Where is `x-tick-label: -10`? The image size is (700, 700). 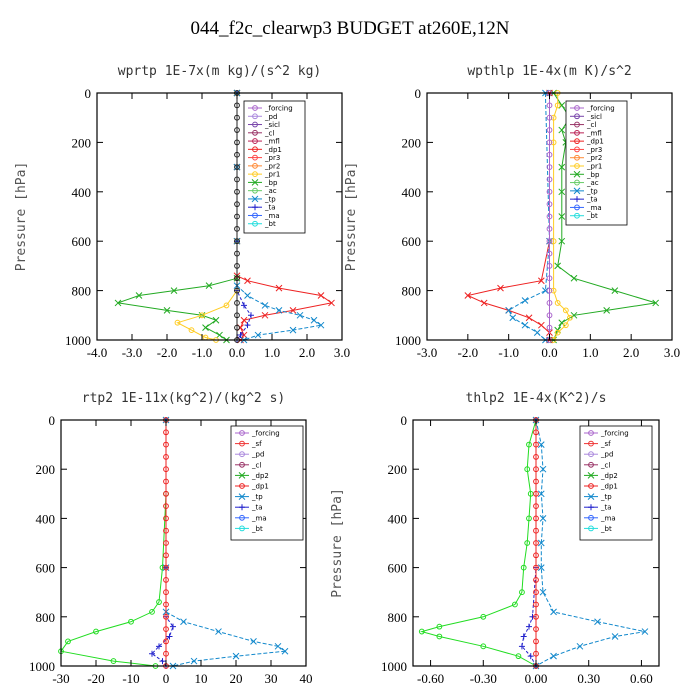
x-tick-label: -10 is located at coordinates (130, 678).